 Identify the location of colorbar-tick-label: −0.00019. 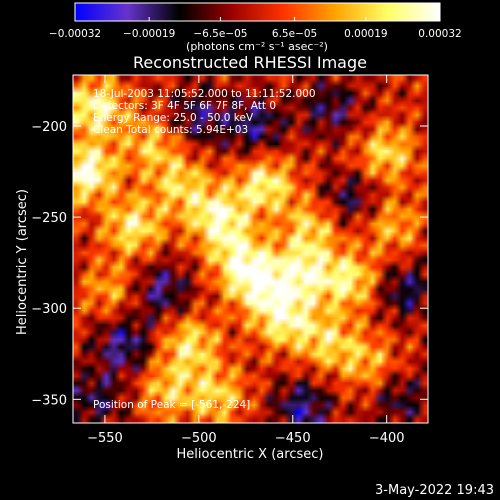
(149, 34).